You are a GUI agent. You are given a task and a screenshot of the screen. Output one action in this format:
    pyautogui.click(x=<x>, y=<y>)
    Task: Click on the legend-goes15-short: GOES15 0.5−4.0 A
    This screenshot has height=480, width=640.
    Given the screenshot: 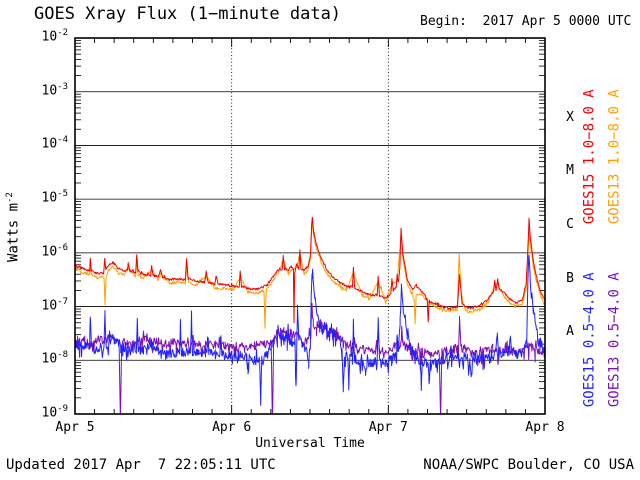 What is the action you would take?
    pyautogui.click(x=589, y=340)
    